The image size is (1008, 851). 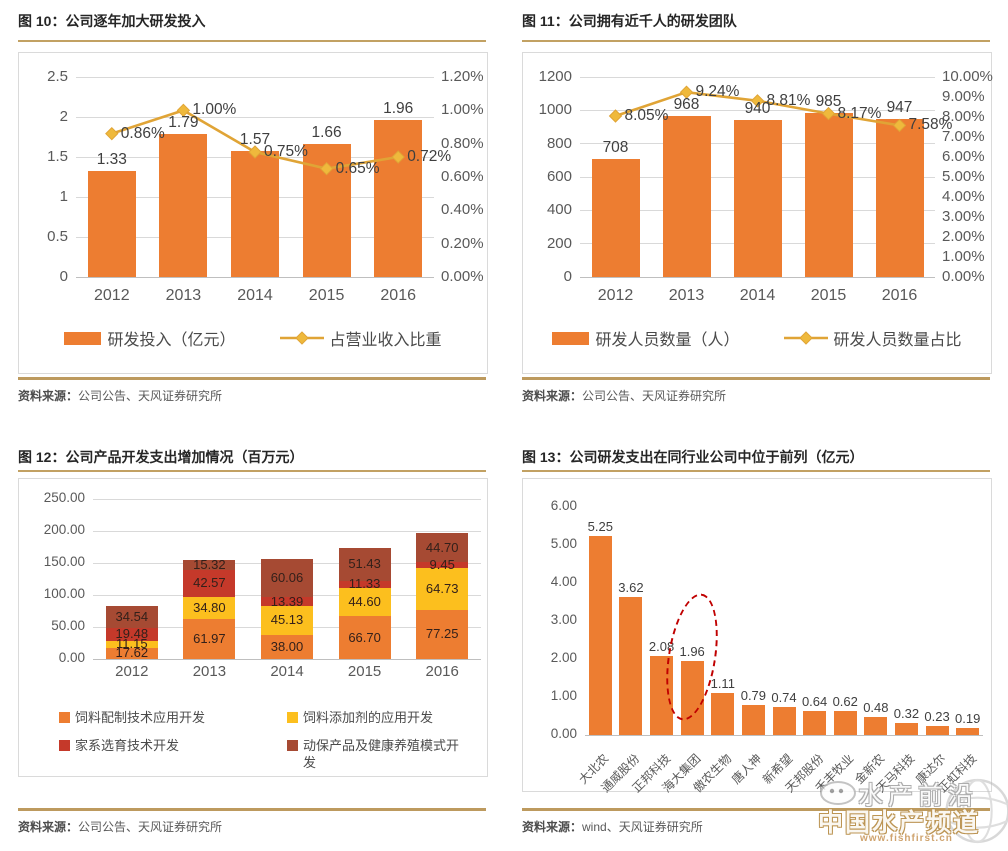 I want to click on line-value-label: 0.72%, so click(x=429, y=156).